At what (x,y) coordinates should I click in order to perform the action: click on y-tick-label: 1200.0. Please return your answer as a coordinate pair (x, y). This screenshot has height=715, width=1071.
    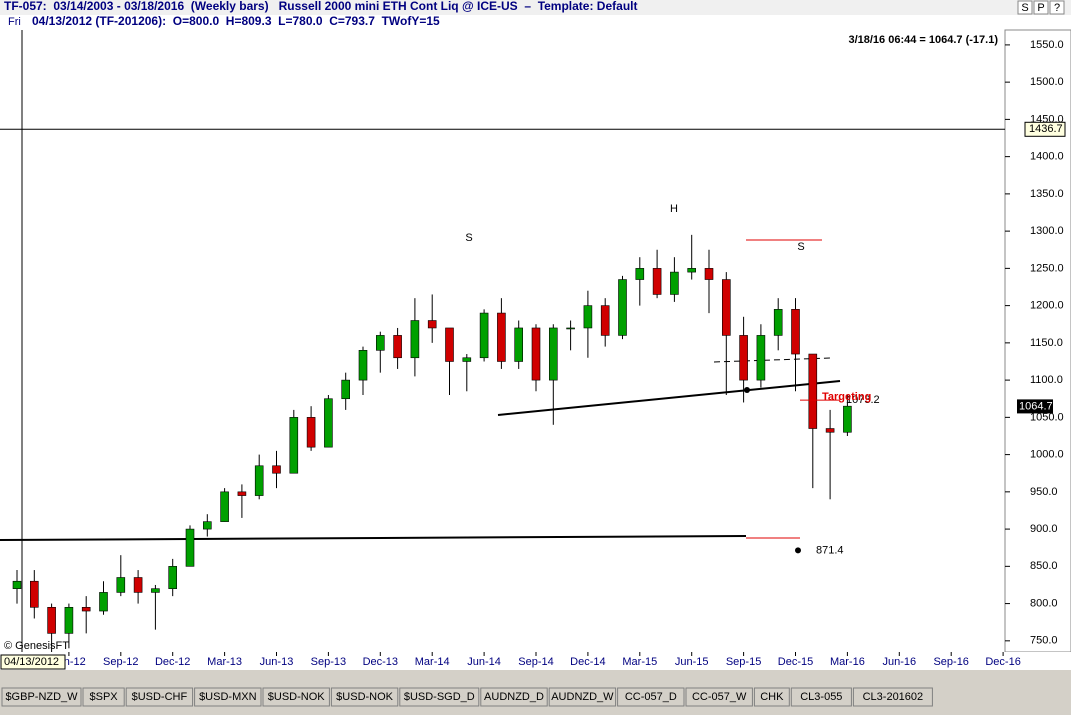
    Looking at the image, I should click on (1047, 306).